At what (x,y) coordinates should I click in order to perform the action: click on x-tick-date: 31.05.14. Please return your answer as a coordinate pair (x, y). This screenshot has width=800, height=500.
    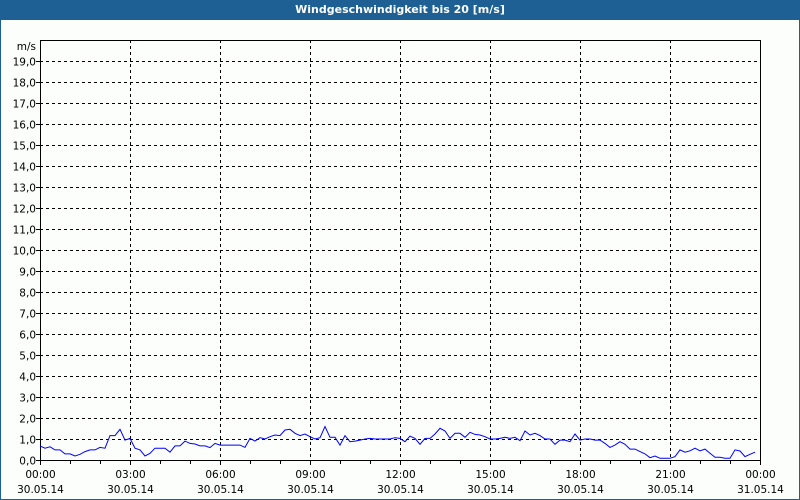
    Looking at the image, I should click on (760, 490).